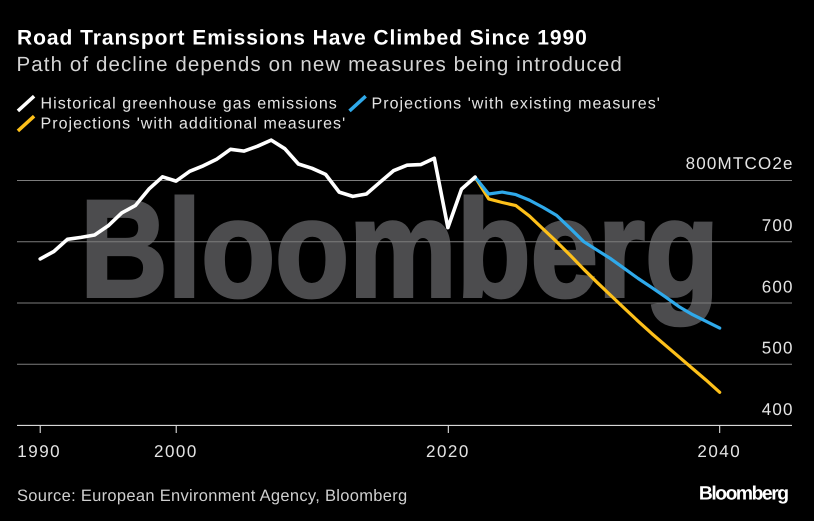 Image resolution: width=814 pixels, height=521 pixels. Describe the element at coordinates (740, 163) in the screenshot. I see `svg-text: 800MTCO2e` at that location.